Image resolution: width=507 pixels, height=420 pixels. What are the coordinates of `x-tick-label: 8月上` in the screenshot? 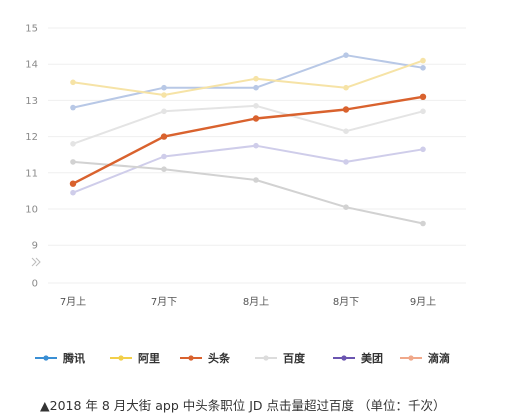 It's located at (256, 302).